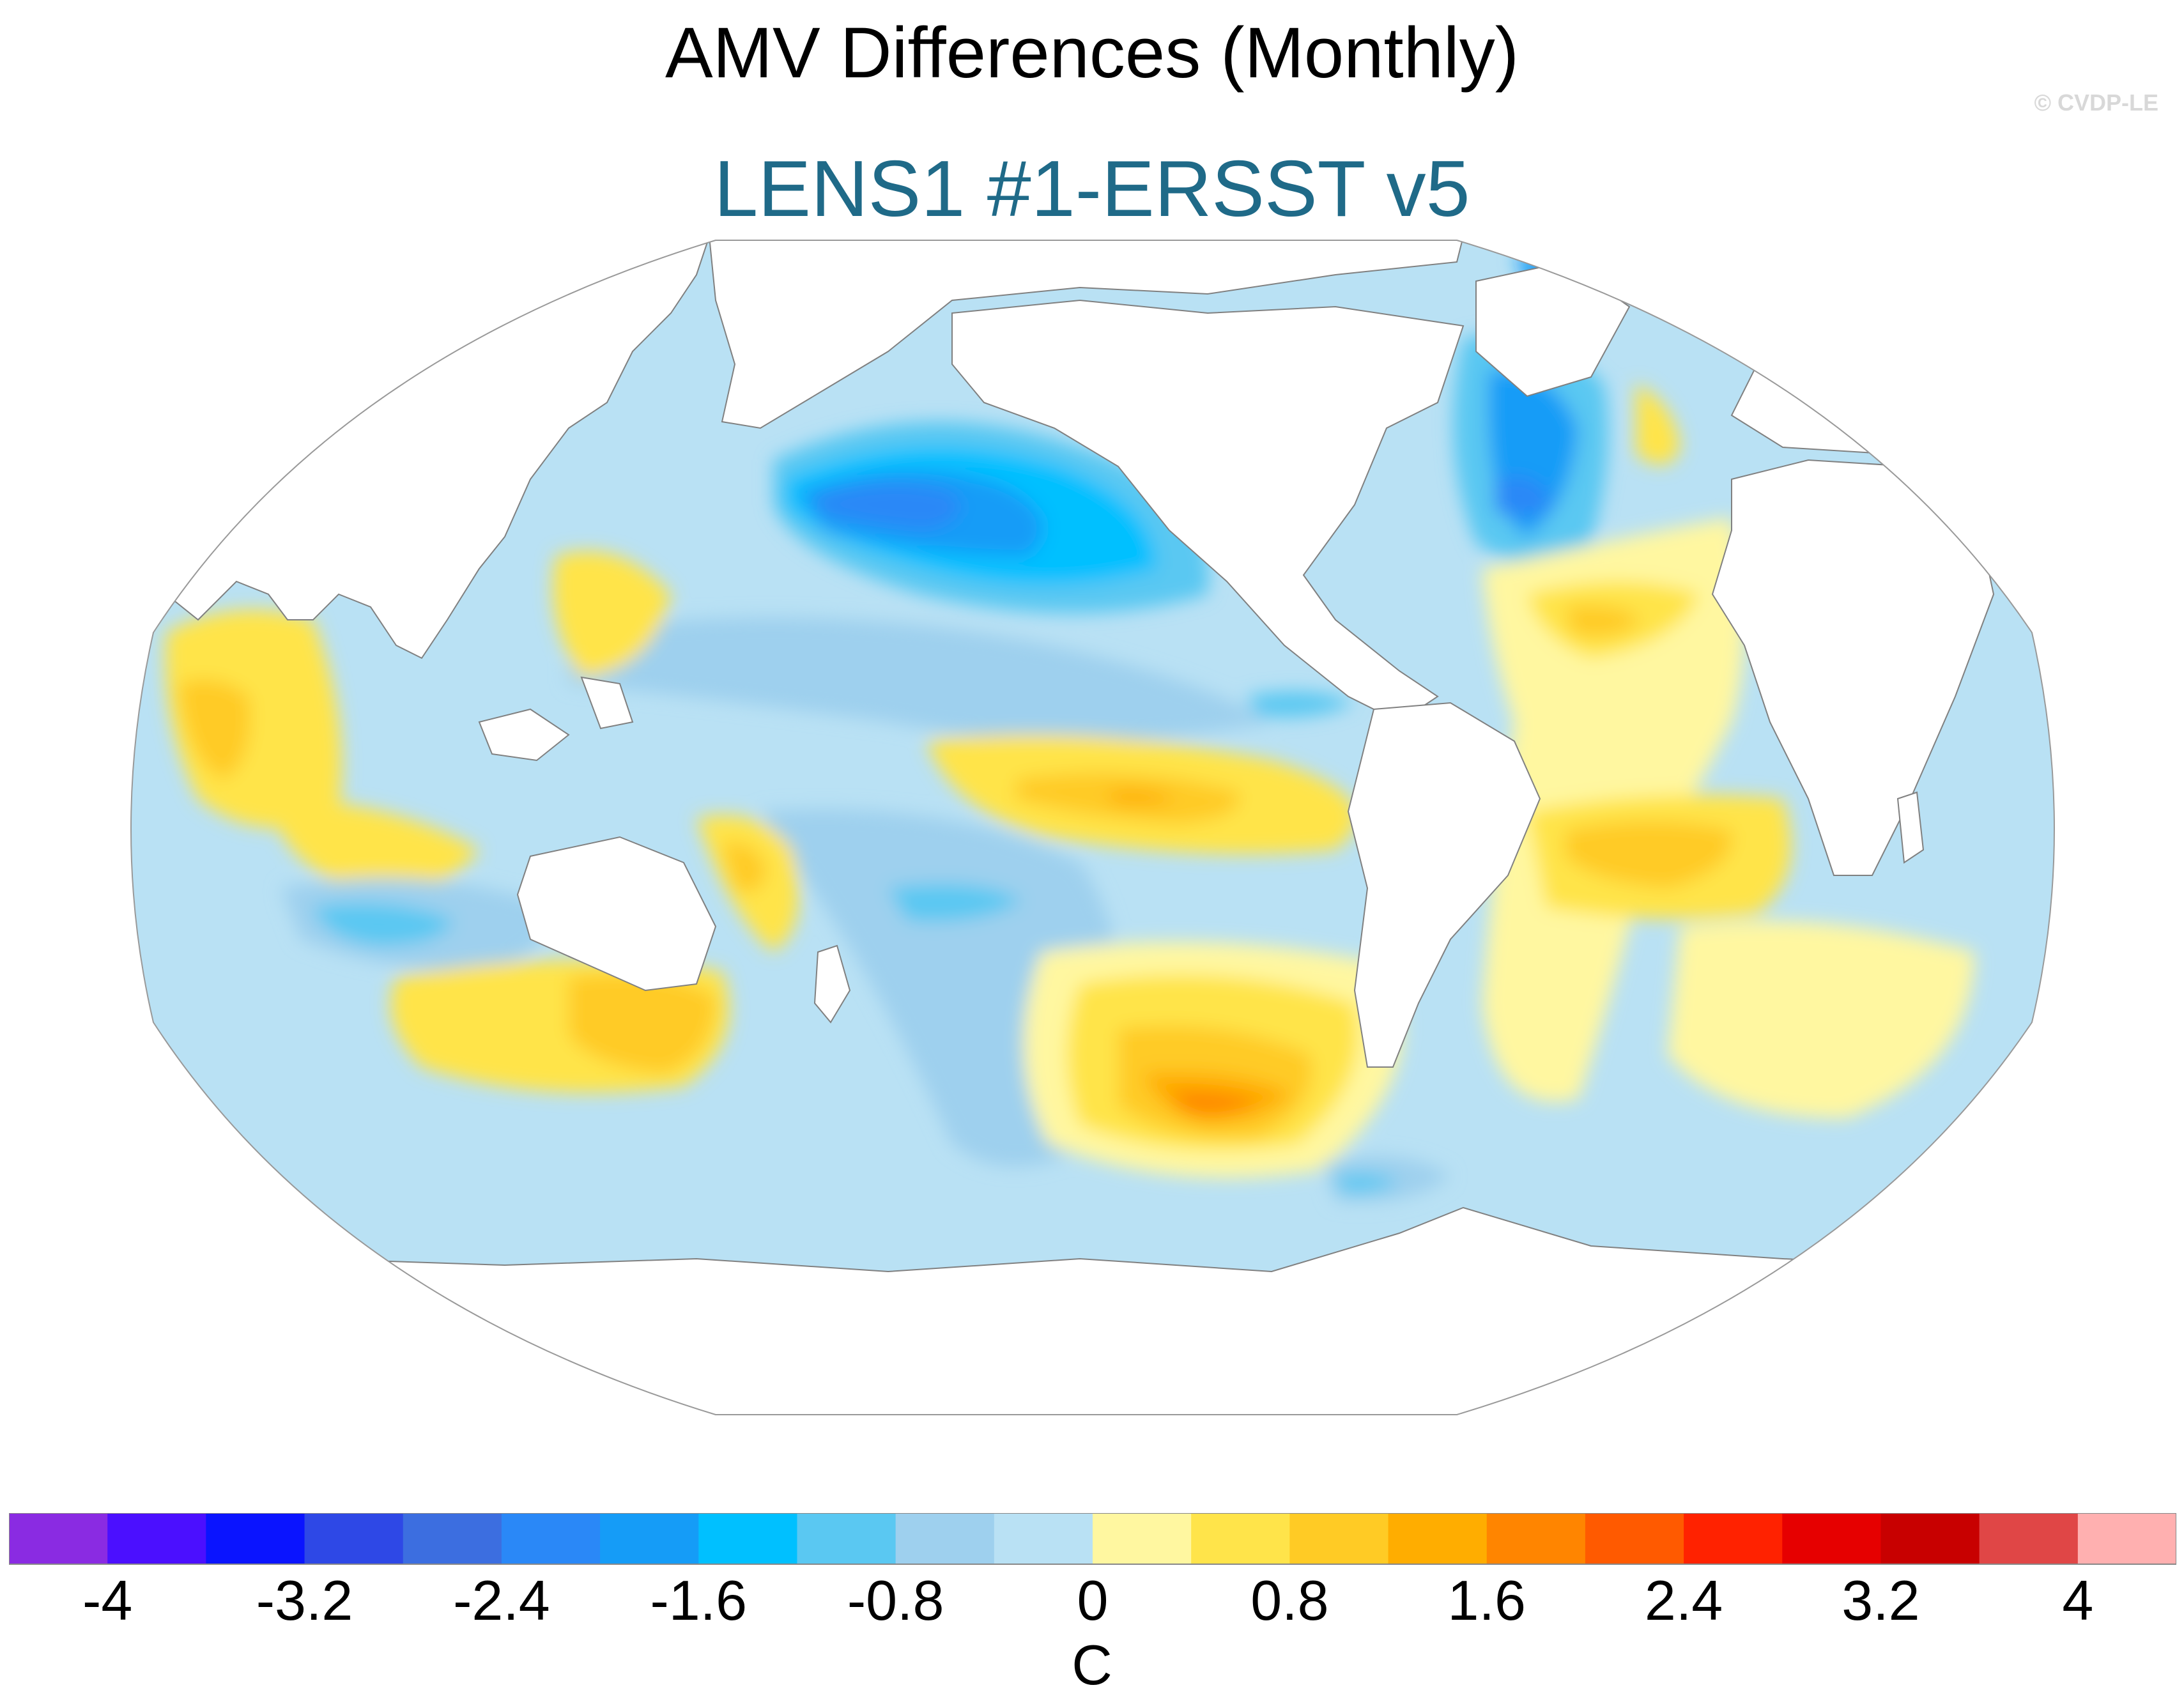 Image resolution: width=2184 pixels, height=1699 pixels. I want to click on antarctica-landmass, so click(1092, 1310).